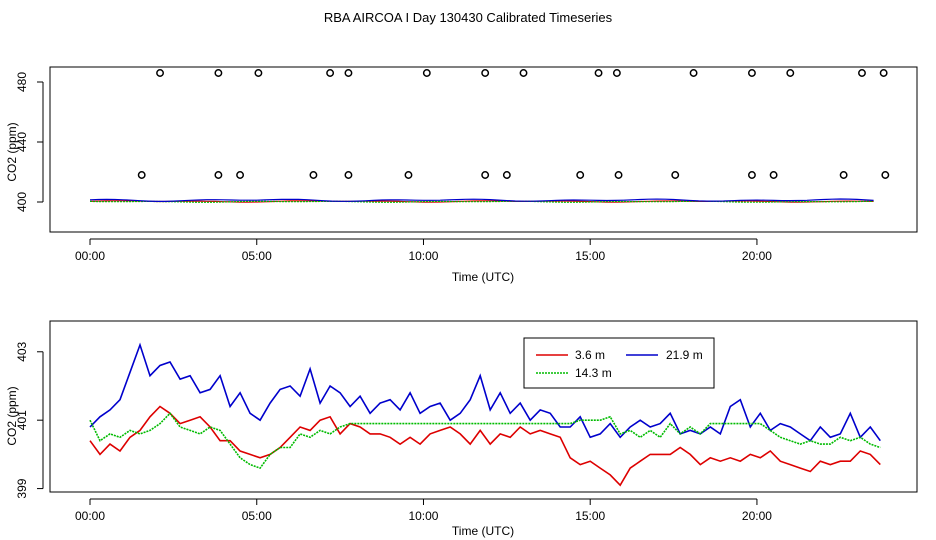 This screenshot has height=540, width=936. What do you see at coordinates (12, 415) in the screenshot?
I see `bottom-y-axis-label: CO2 (ppm)` at bounding box center [12, 415].